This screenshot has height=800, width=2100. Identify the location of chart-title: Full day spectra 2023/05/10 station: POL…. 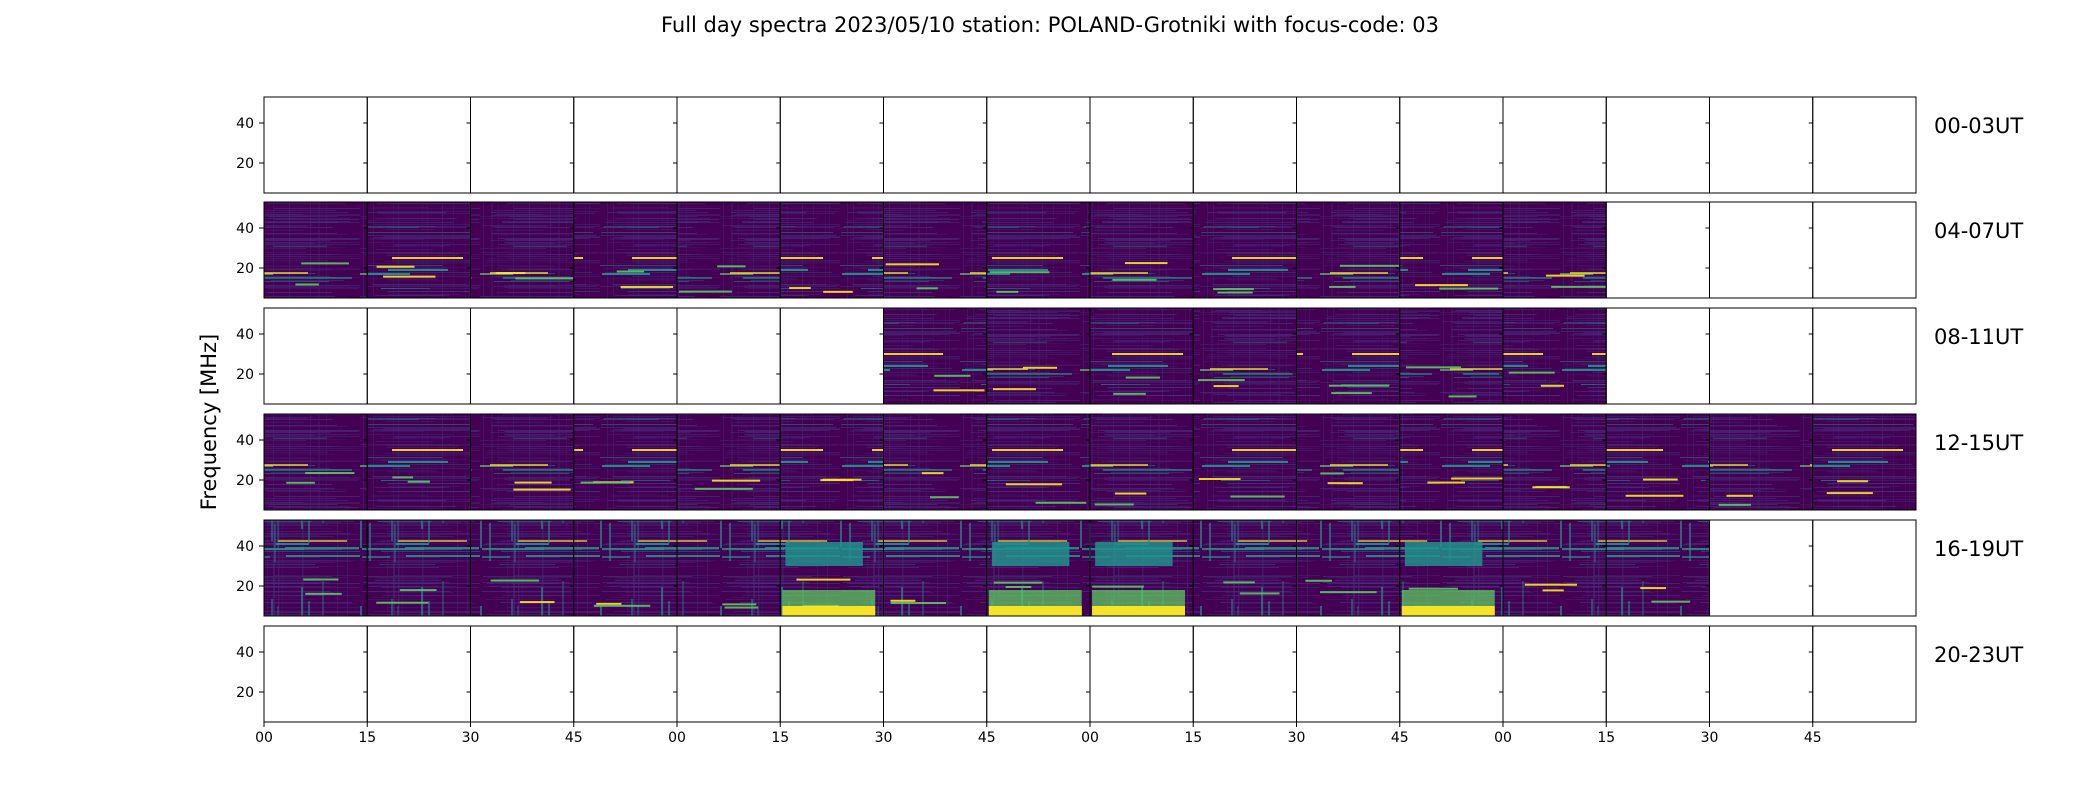
(1050, 25).